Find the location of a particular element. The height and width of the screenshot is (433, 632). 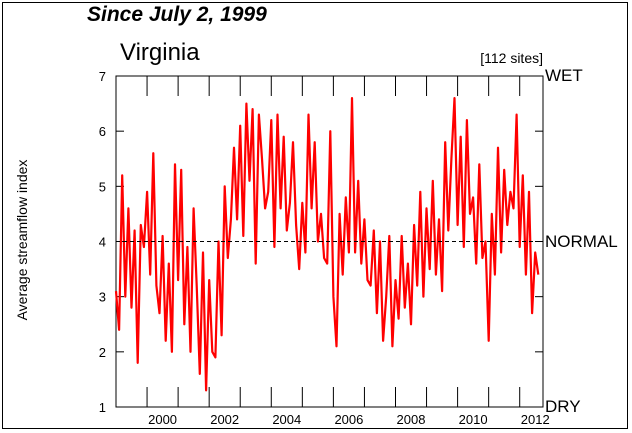

level-label-dry: DRY is located at coordinates (563, 406).